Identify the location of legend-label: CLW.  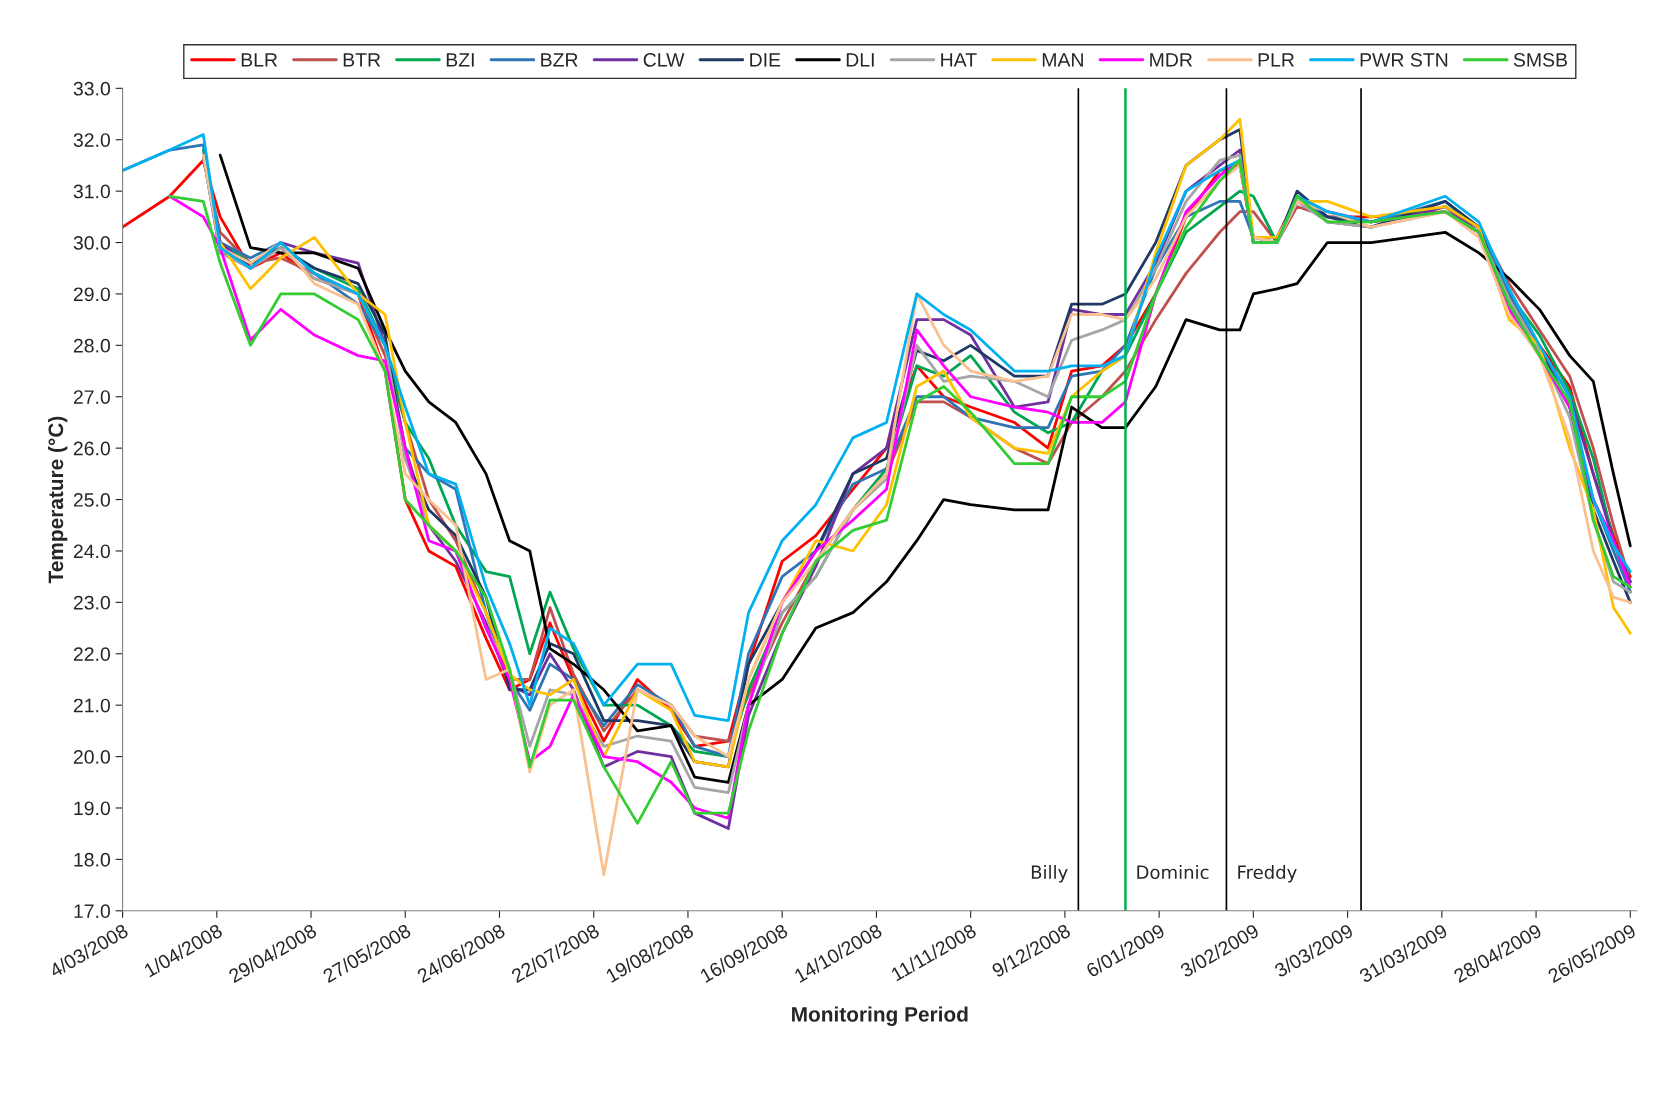
(664, 59).